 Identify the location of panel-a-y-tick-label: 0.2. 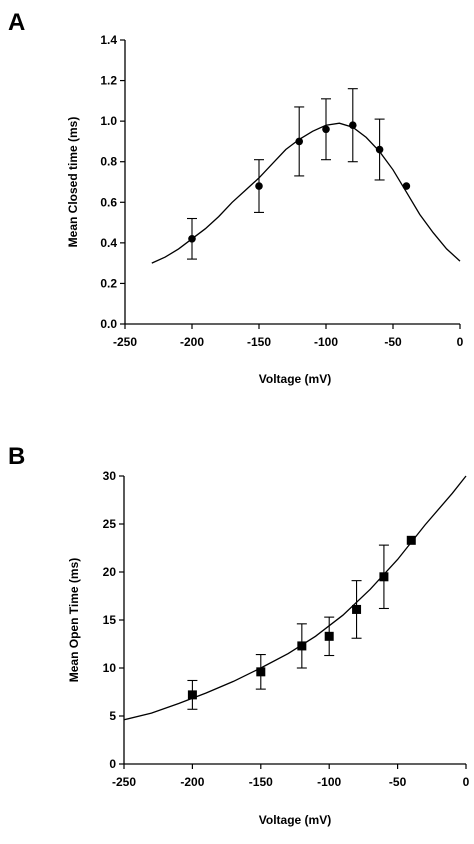
(108, 283).